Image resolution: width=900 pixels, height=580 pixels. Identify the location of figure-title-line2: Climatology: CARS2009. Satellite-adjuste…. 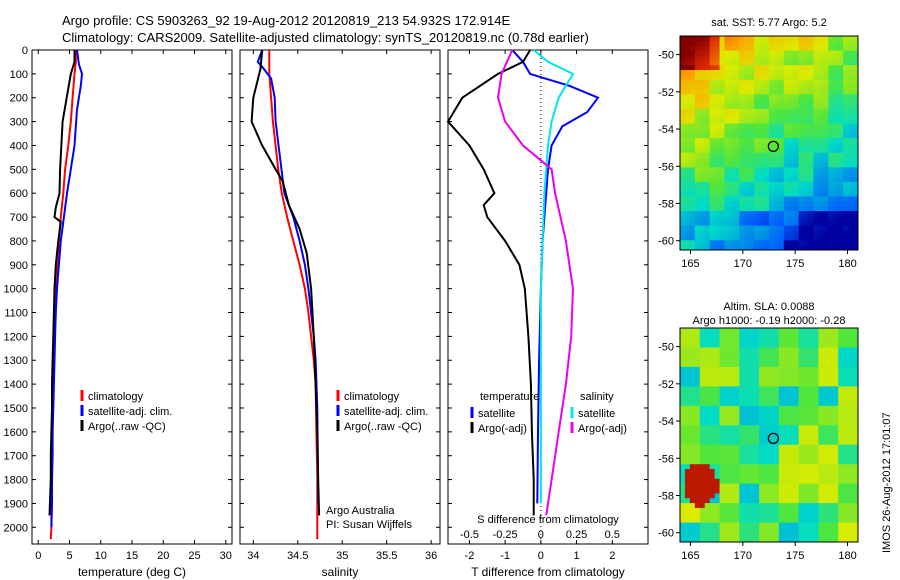
(325, 37).